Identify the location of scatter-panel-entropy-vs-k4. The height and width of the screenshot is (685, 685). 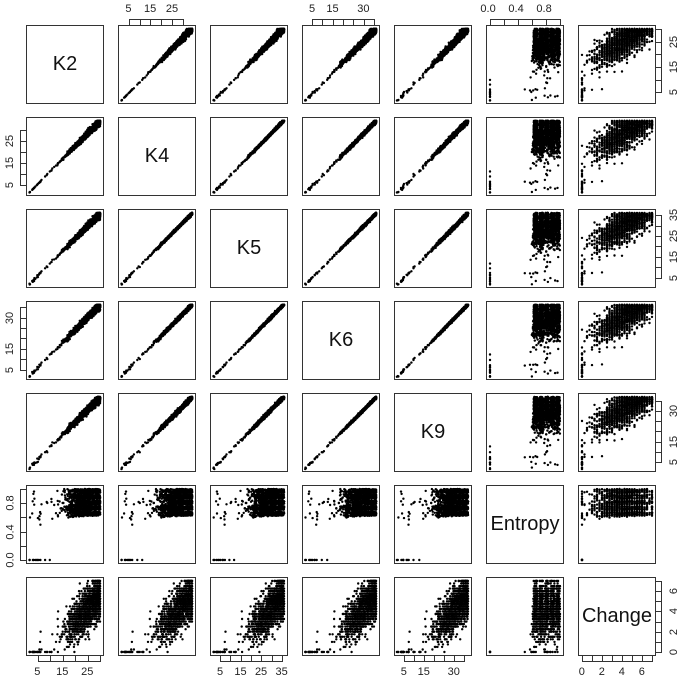
(157, 524).